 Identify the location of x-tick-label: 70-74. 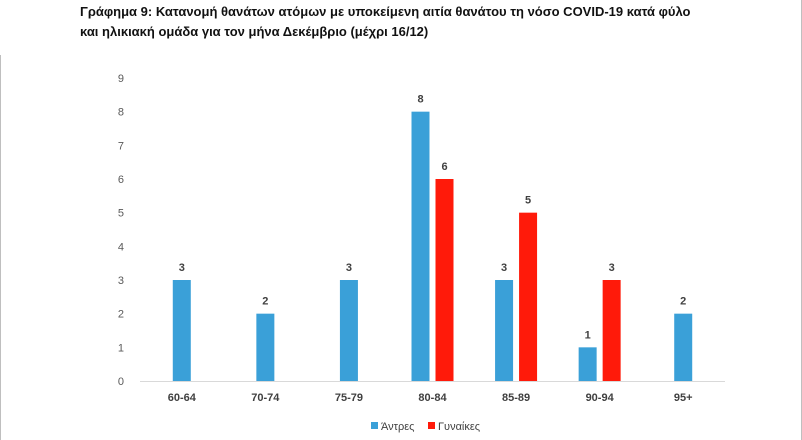
(265, 398).